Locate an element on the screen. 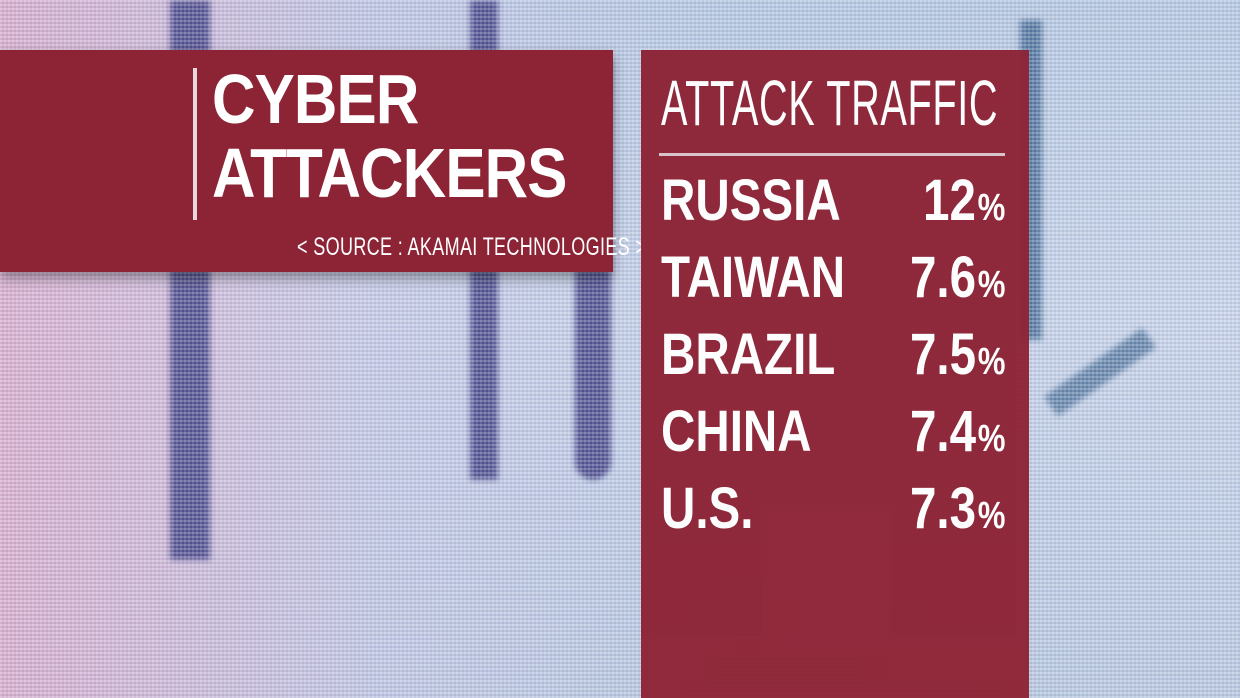 Image resolution: width=1240 pixels, height=698 pixels. list-item: BRAZIL 7.5% is located at coordinates (835, 359).